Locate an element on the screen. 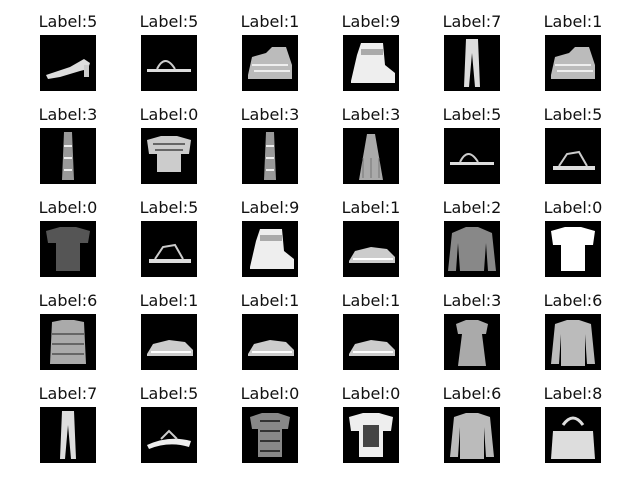 This screenshot has height=480, width=640. cell-label: Label:2 is located at coordinates (472, 207).